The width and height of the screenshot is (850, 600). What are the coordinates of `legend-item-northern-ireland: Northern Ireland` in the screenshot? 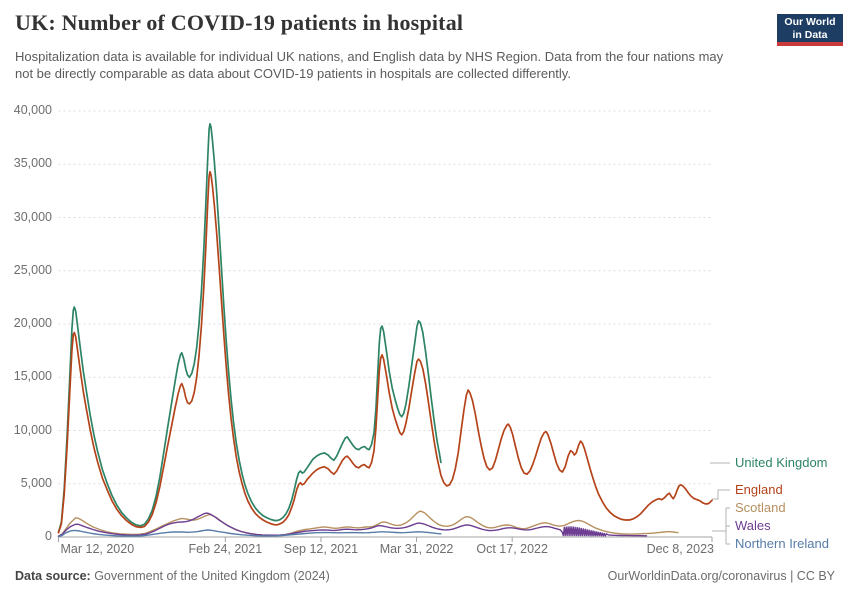 It's located at (782, 543).